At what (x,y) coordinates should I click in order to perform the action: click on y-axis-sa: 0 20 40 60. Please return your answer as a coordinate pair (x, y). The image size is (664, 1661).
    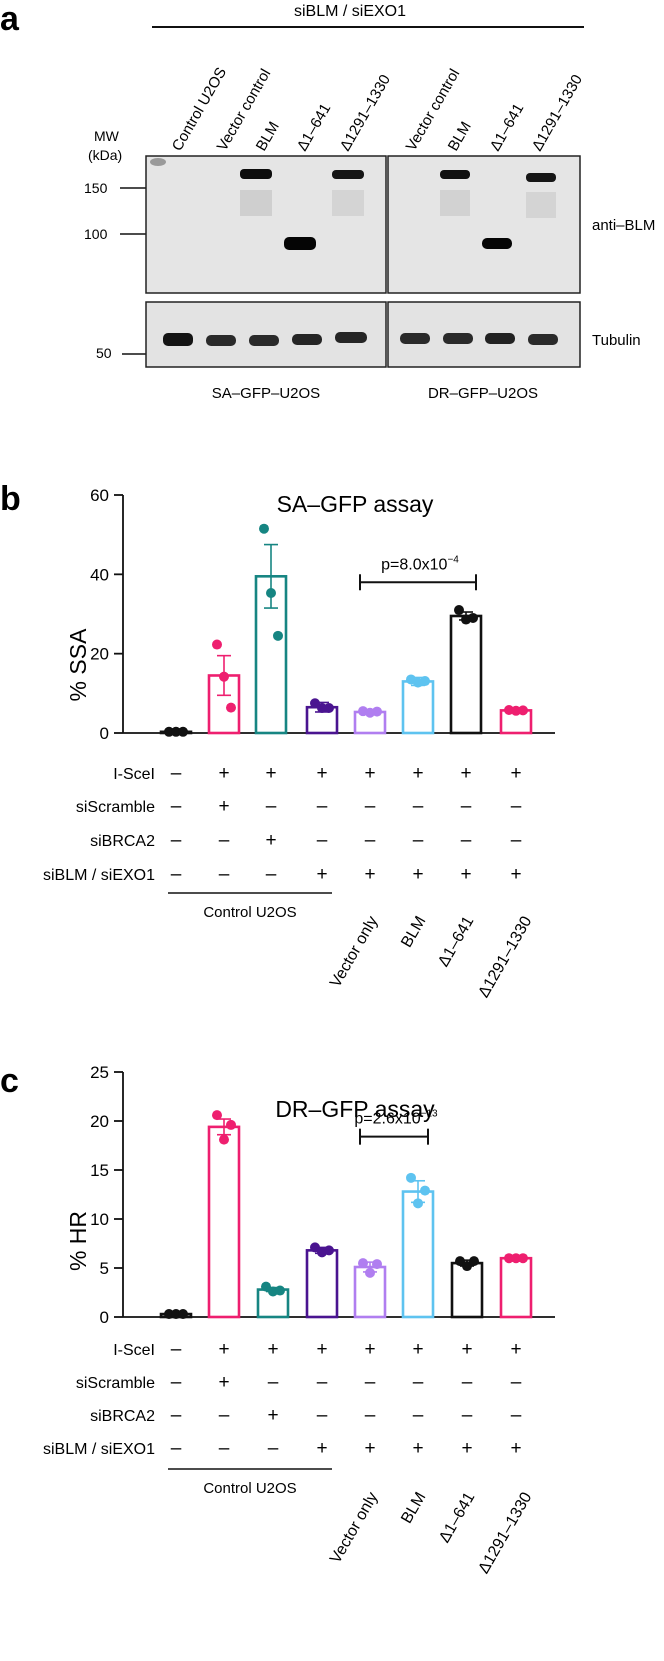
    Looking at the image, I should click on (322, 614).